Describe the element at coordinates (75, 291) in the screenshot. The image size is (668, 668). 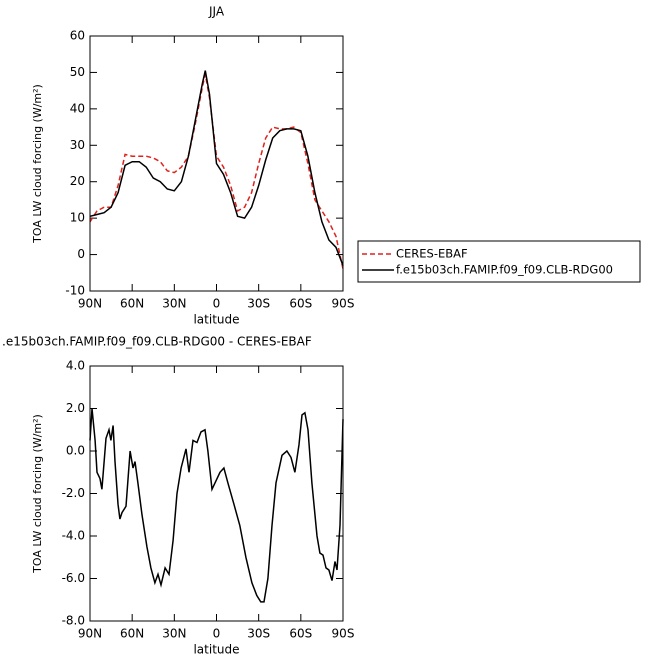
I see `y-tick-label: -10` at that location.